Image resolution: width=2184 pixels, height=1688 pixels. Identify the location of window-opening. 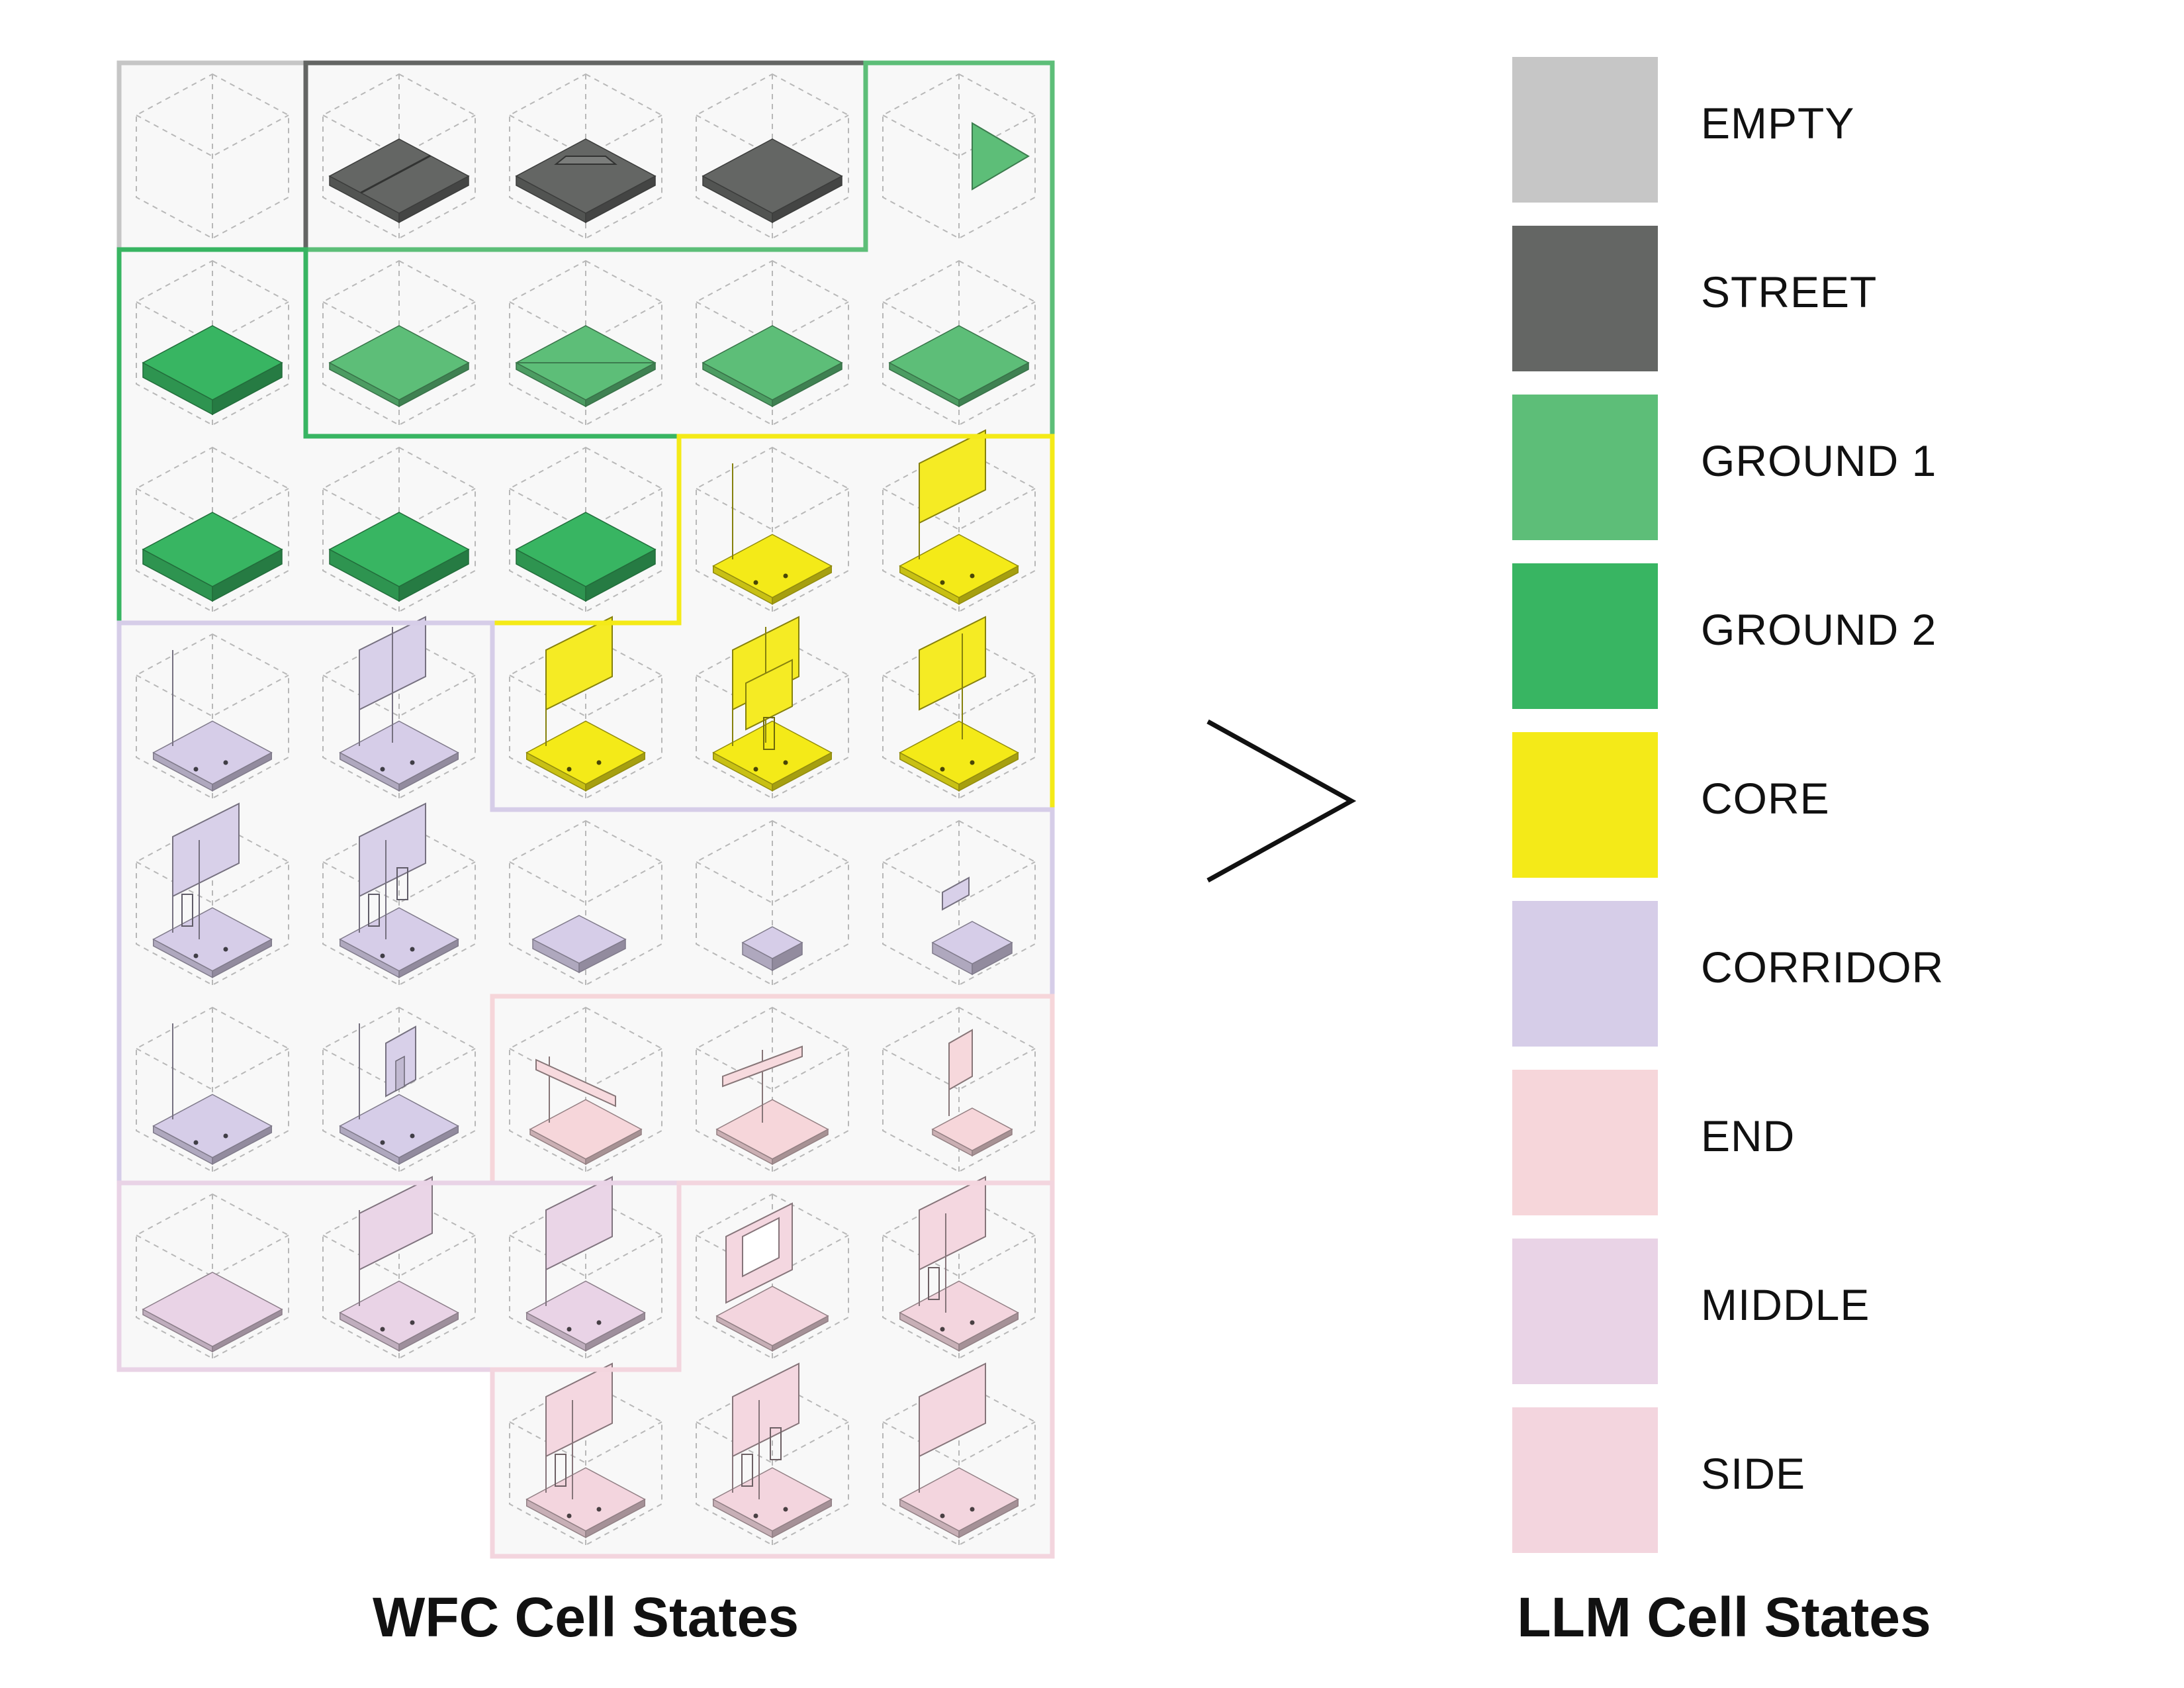
(761, 1247).